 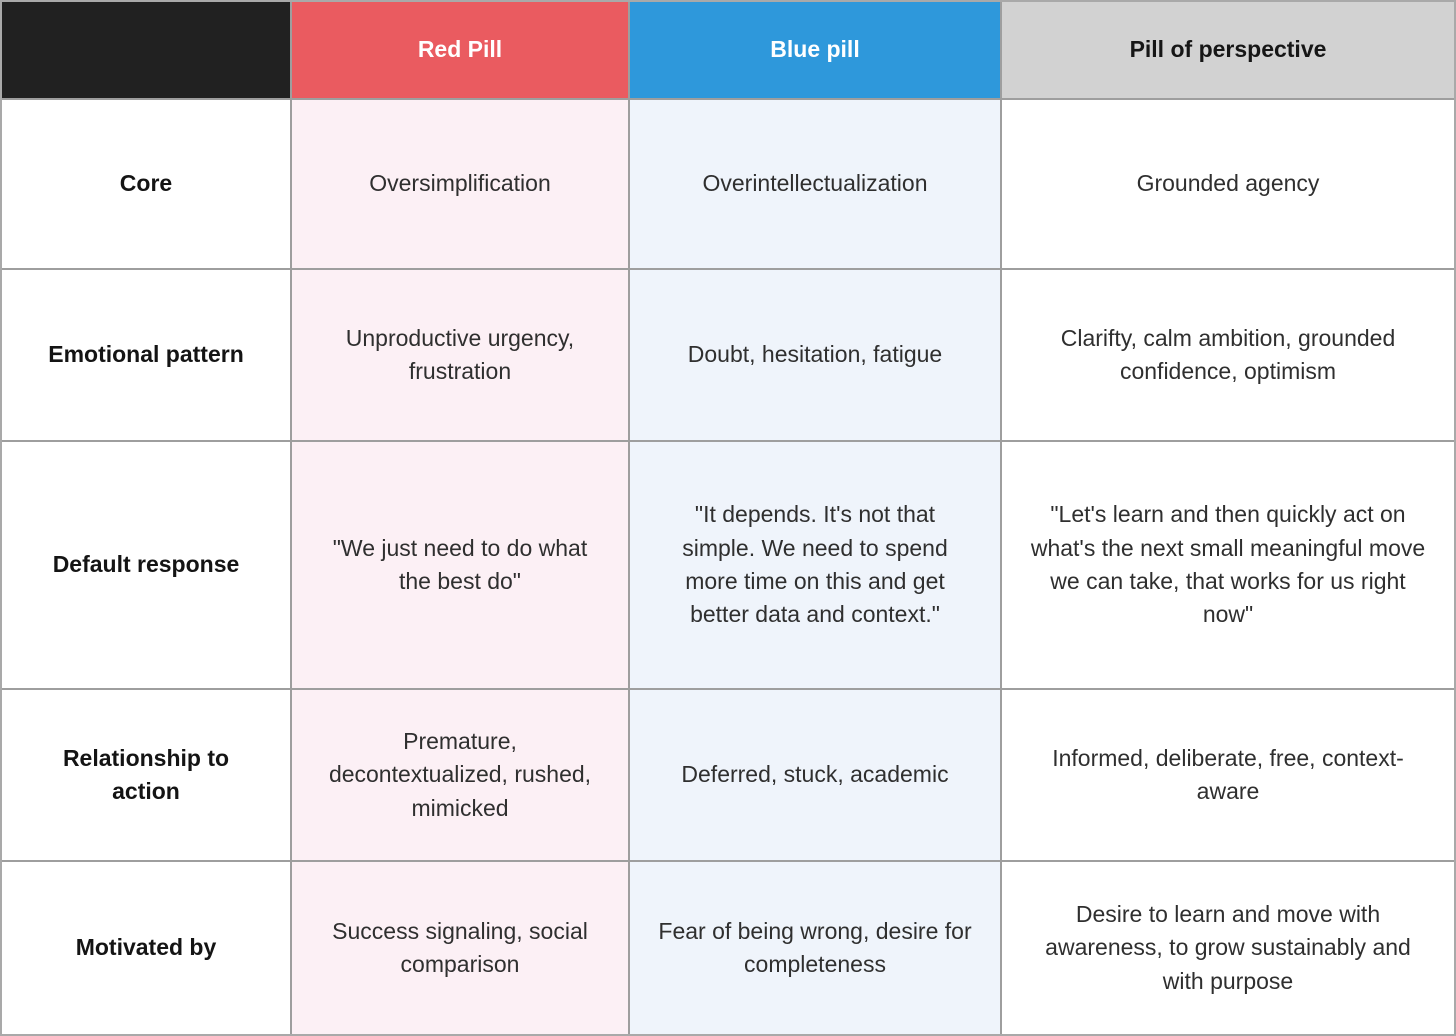 What do you see at coordinates (815, 355) in the screenshot?
I see `cell-emotional-pattern-blue-pill: Doubt, hesitation, fatigue` at bounding box center [815, 355].